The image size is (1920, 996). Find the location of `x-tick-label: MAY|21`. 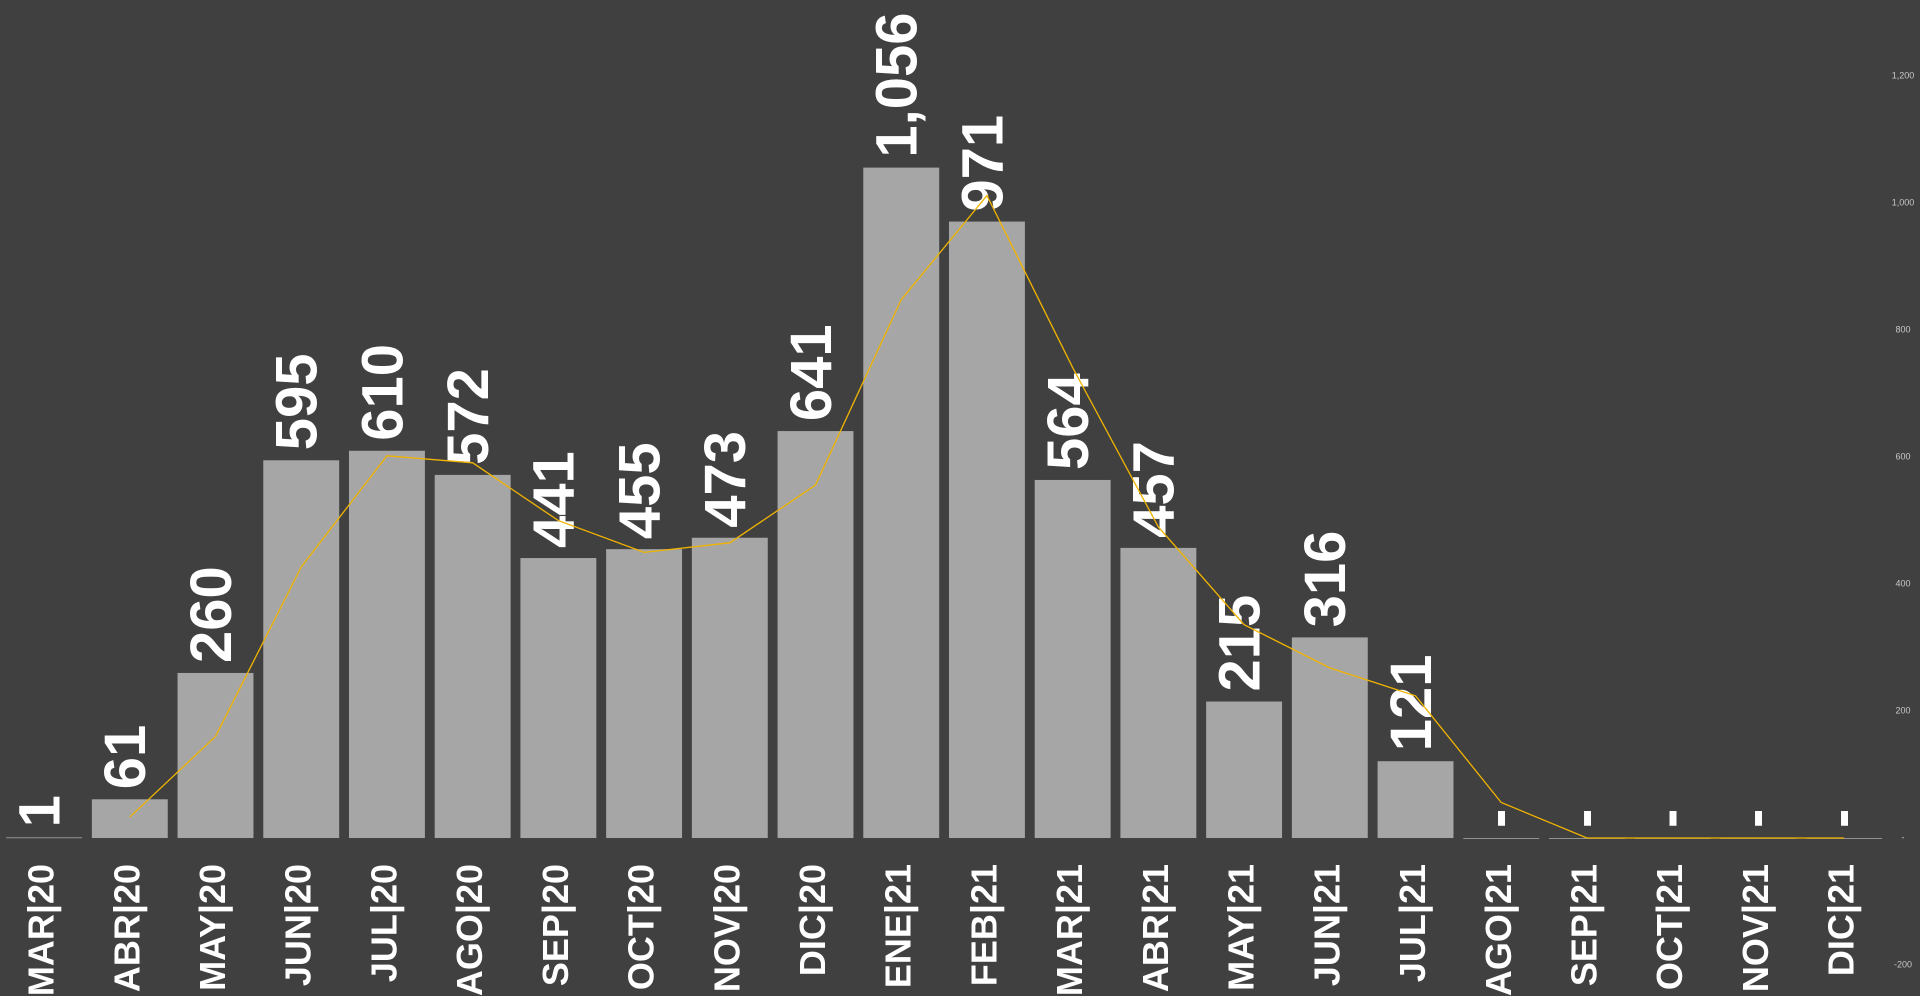

x-tick-label: MAY|21 is located at coordinates (1242, 927).